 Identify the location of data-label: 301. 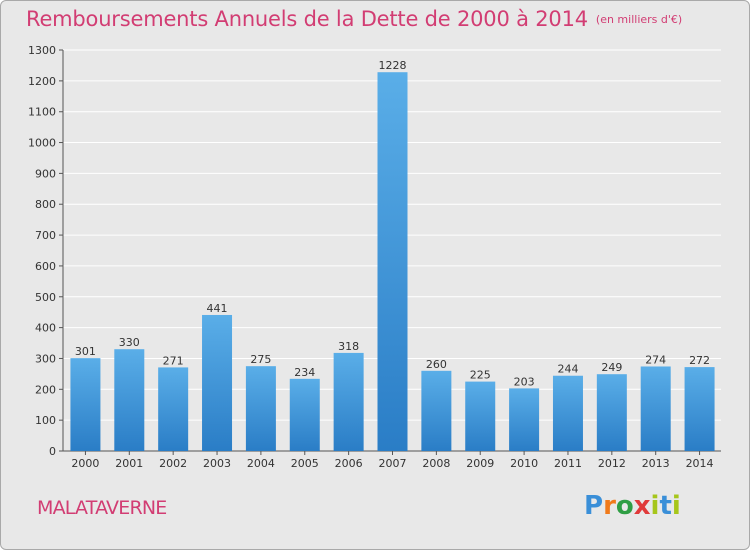
(85, 351).